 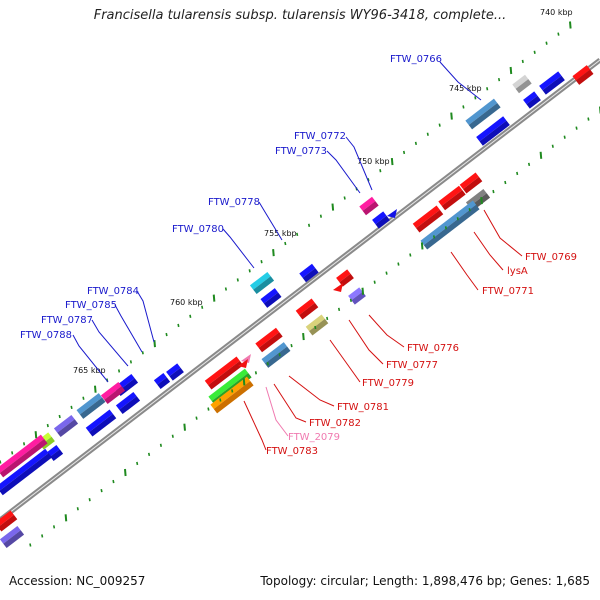 What do you see at coordinates (363, 407) in the screenshot?
I see `gene-label: FTW_0781` at bounding box center [363, 407].